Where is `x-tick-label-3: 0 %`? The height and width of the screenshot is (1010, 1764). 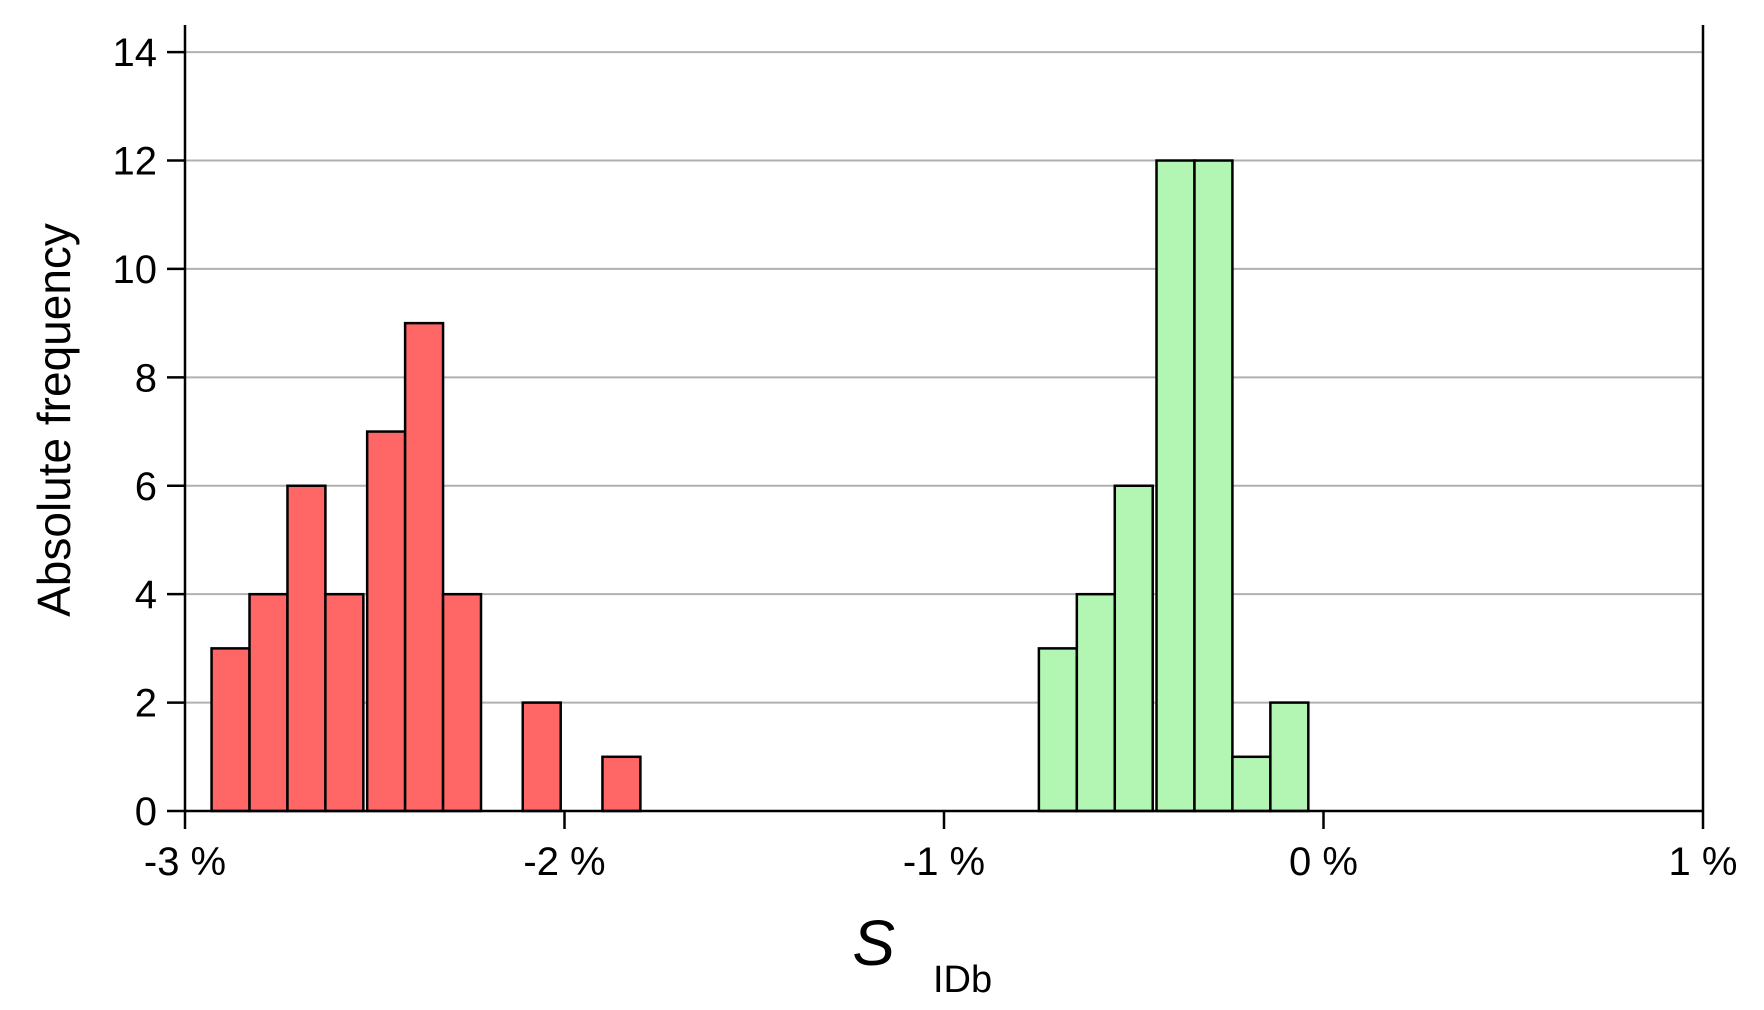 x-tick-label-3: 0 % is located at coordinates (1323, 862).